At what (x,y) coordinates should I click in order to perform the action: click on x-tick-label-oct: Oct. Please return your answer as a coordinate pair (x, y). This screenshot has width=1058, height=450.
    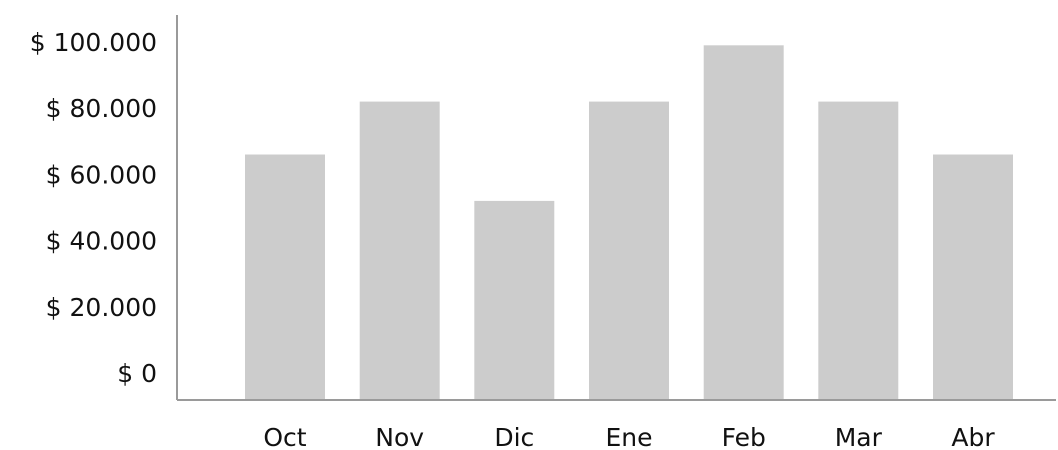
    Looking at the image, I should click on (284, 436).